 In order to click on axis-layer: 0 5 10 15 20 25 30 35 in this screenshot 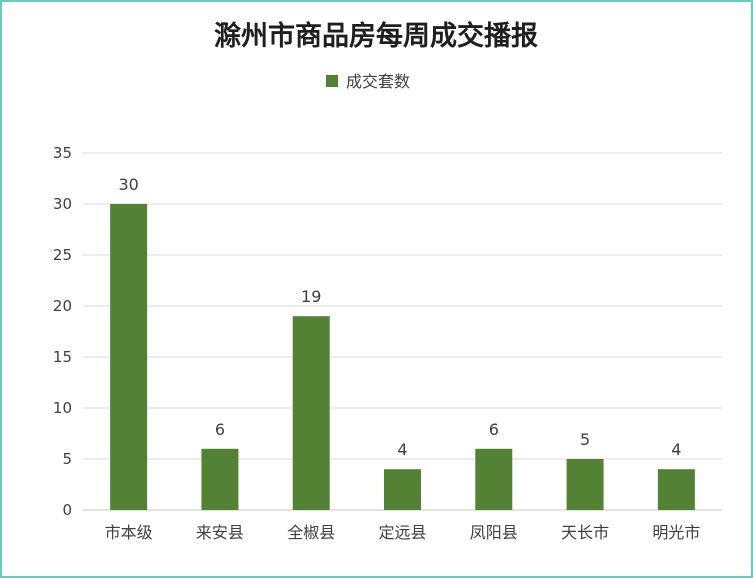, I will do `click(62, 331)`.